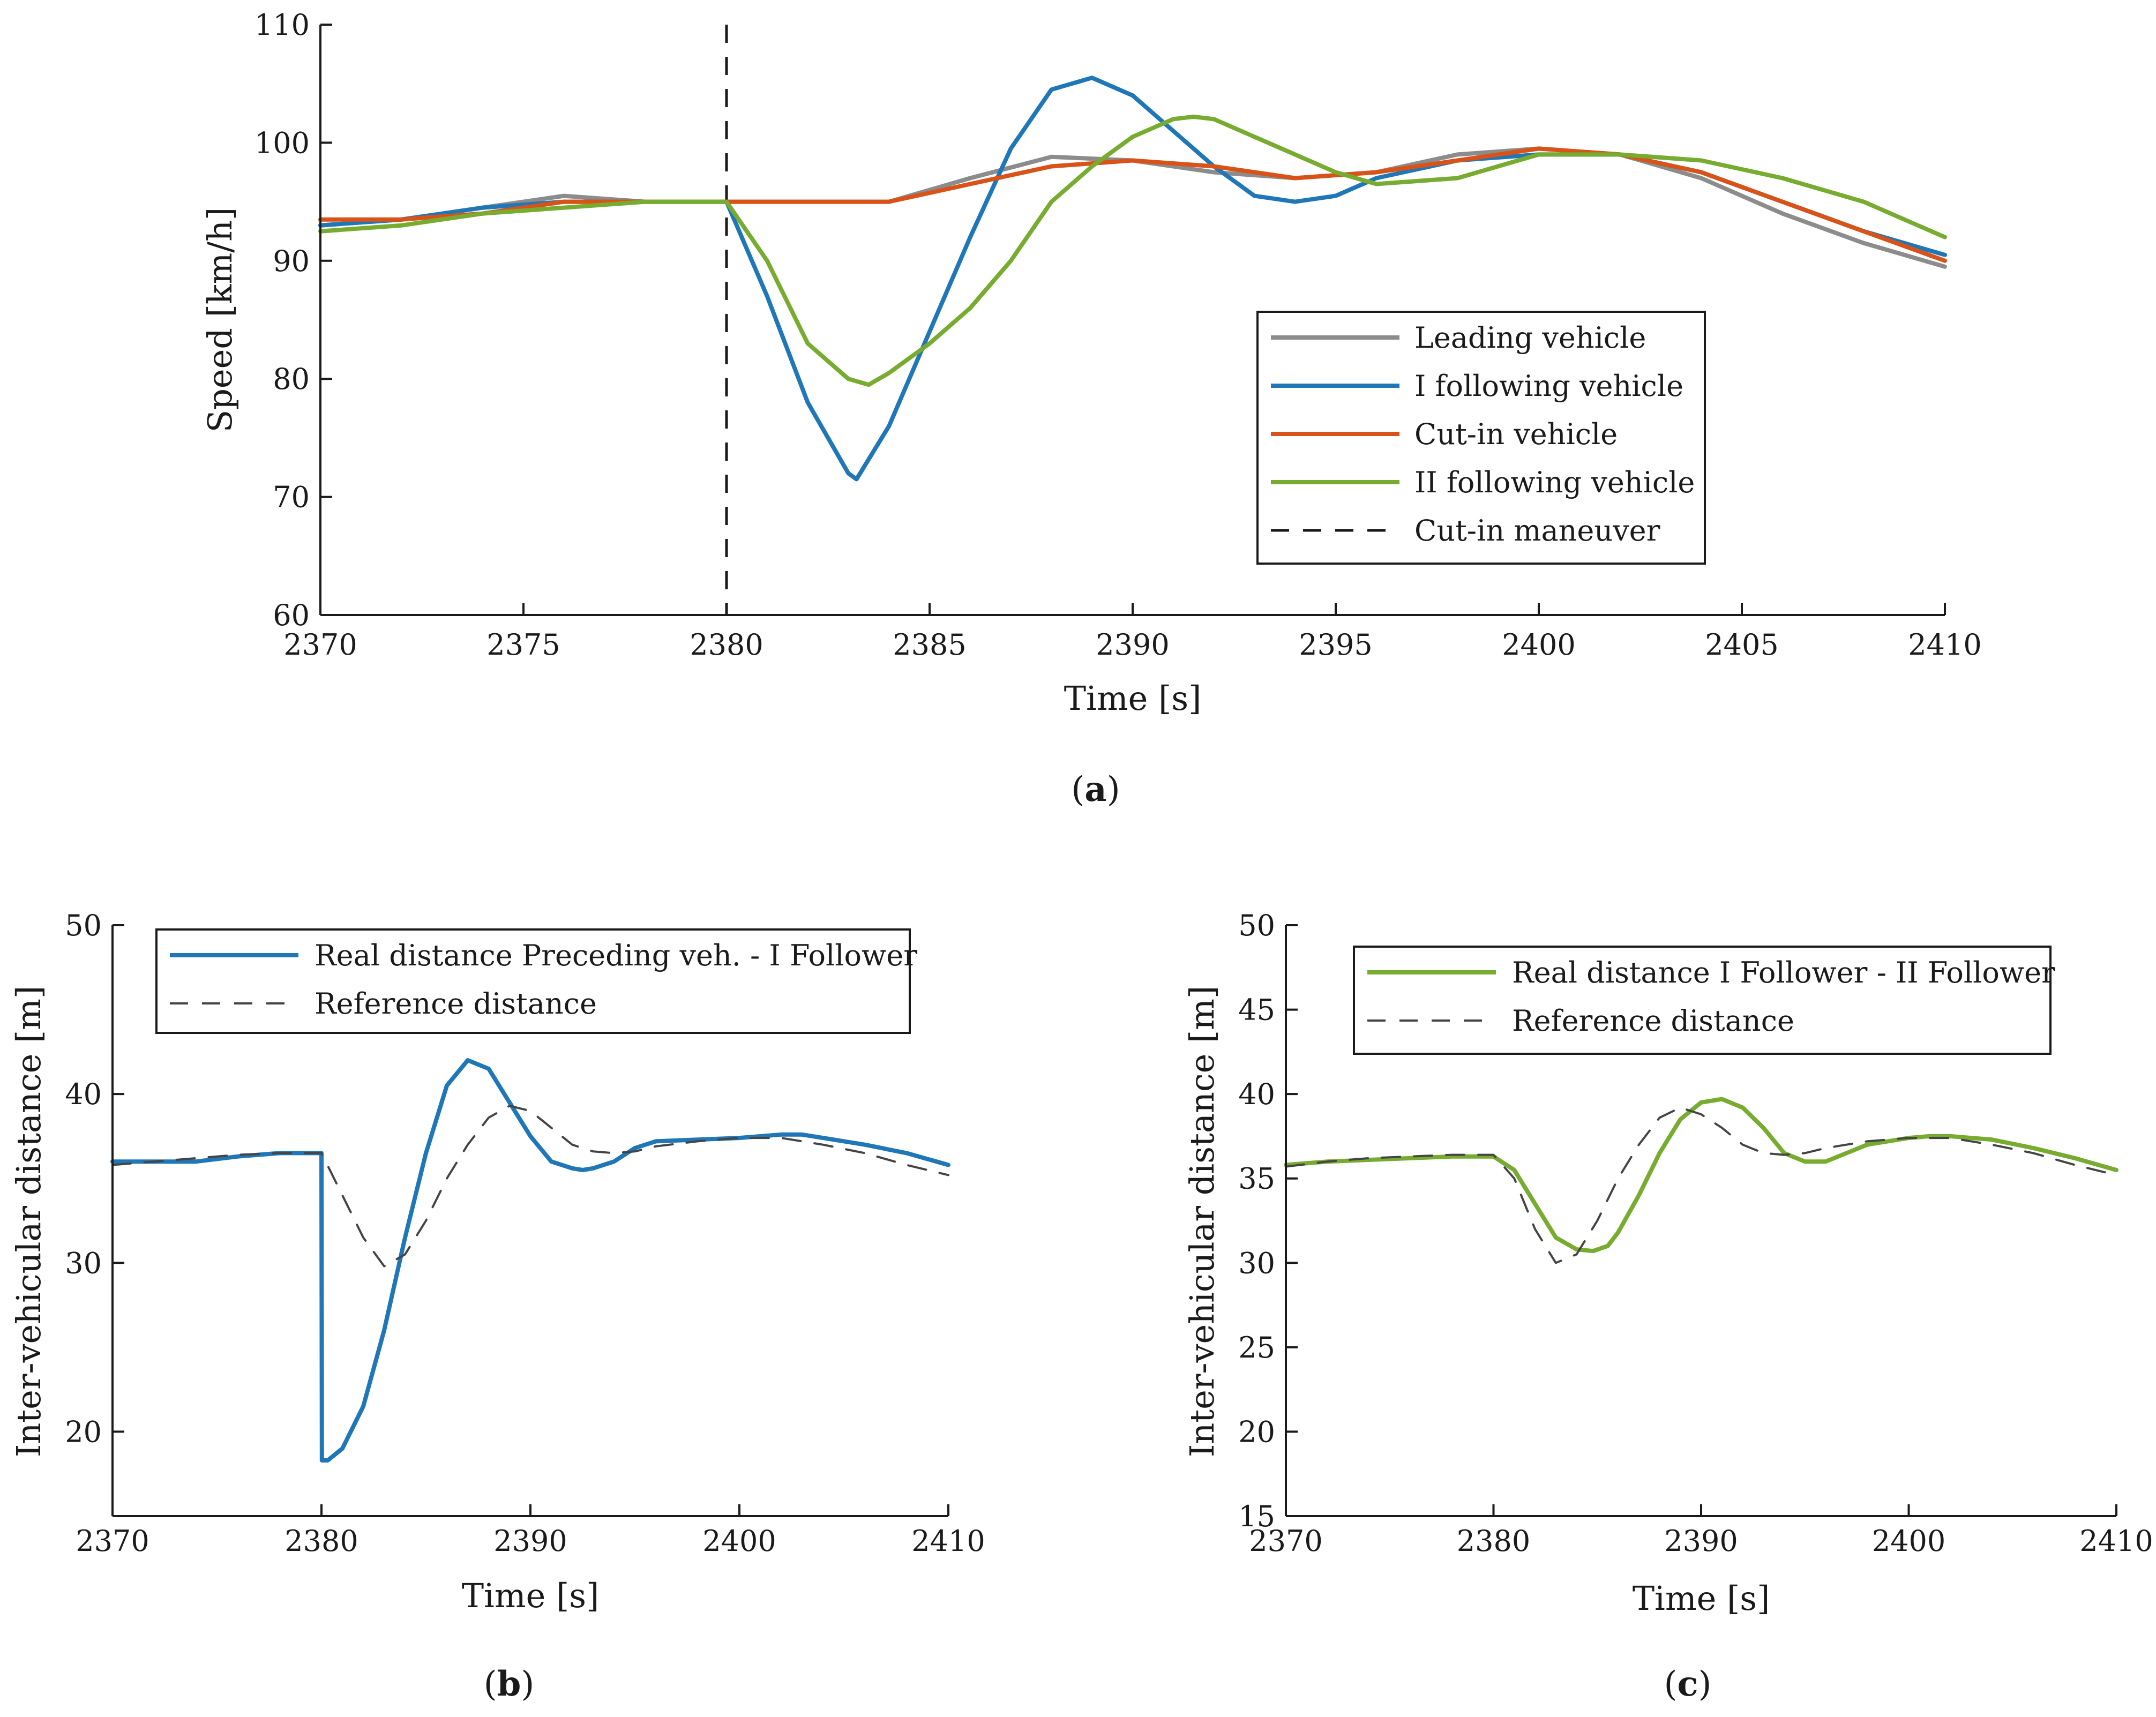  I want to click on panel-a-x-tick-label-2395: 2395, so click(1335, 645).